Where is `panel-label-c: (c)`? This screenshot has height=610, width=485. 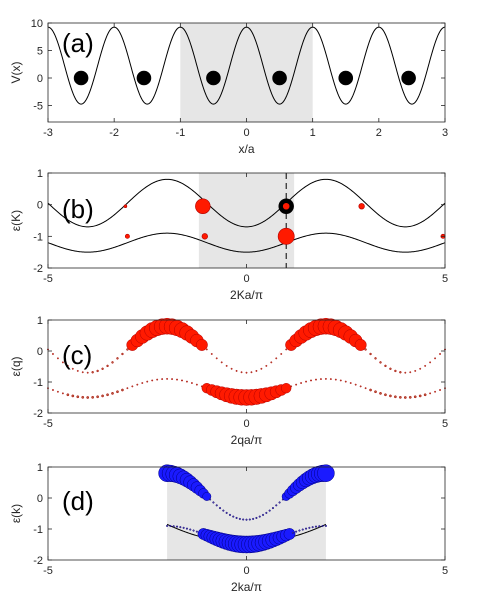 panel-label-c: (c) is located at coordinates (77, 355).